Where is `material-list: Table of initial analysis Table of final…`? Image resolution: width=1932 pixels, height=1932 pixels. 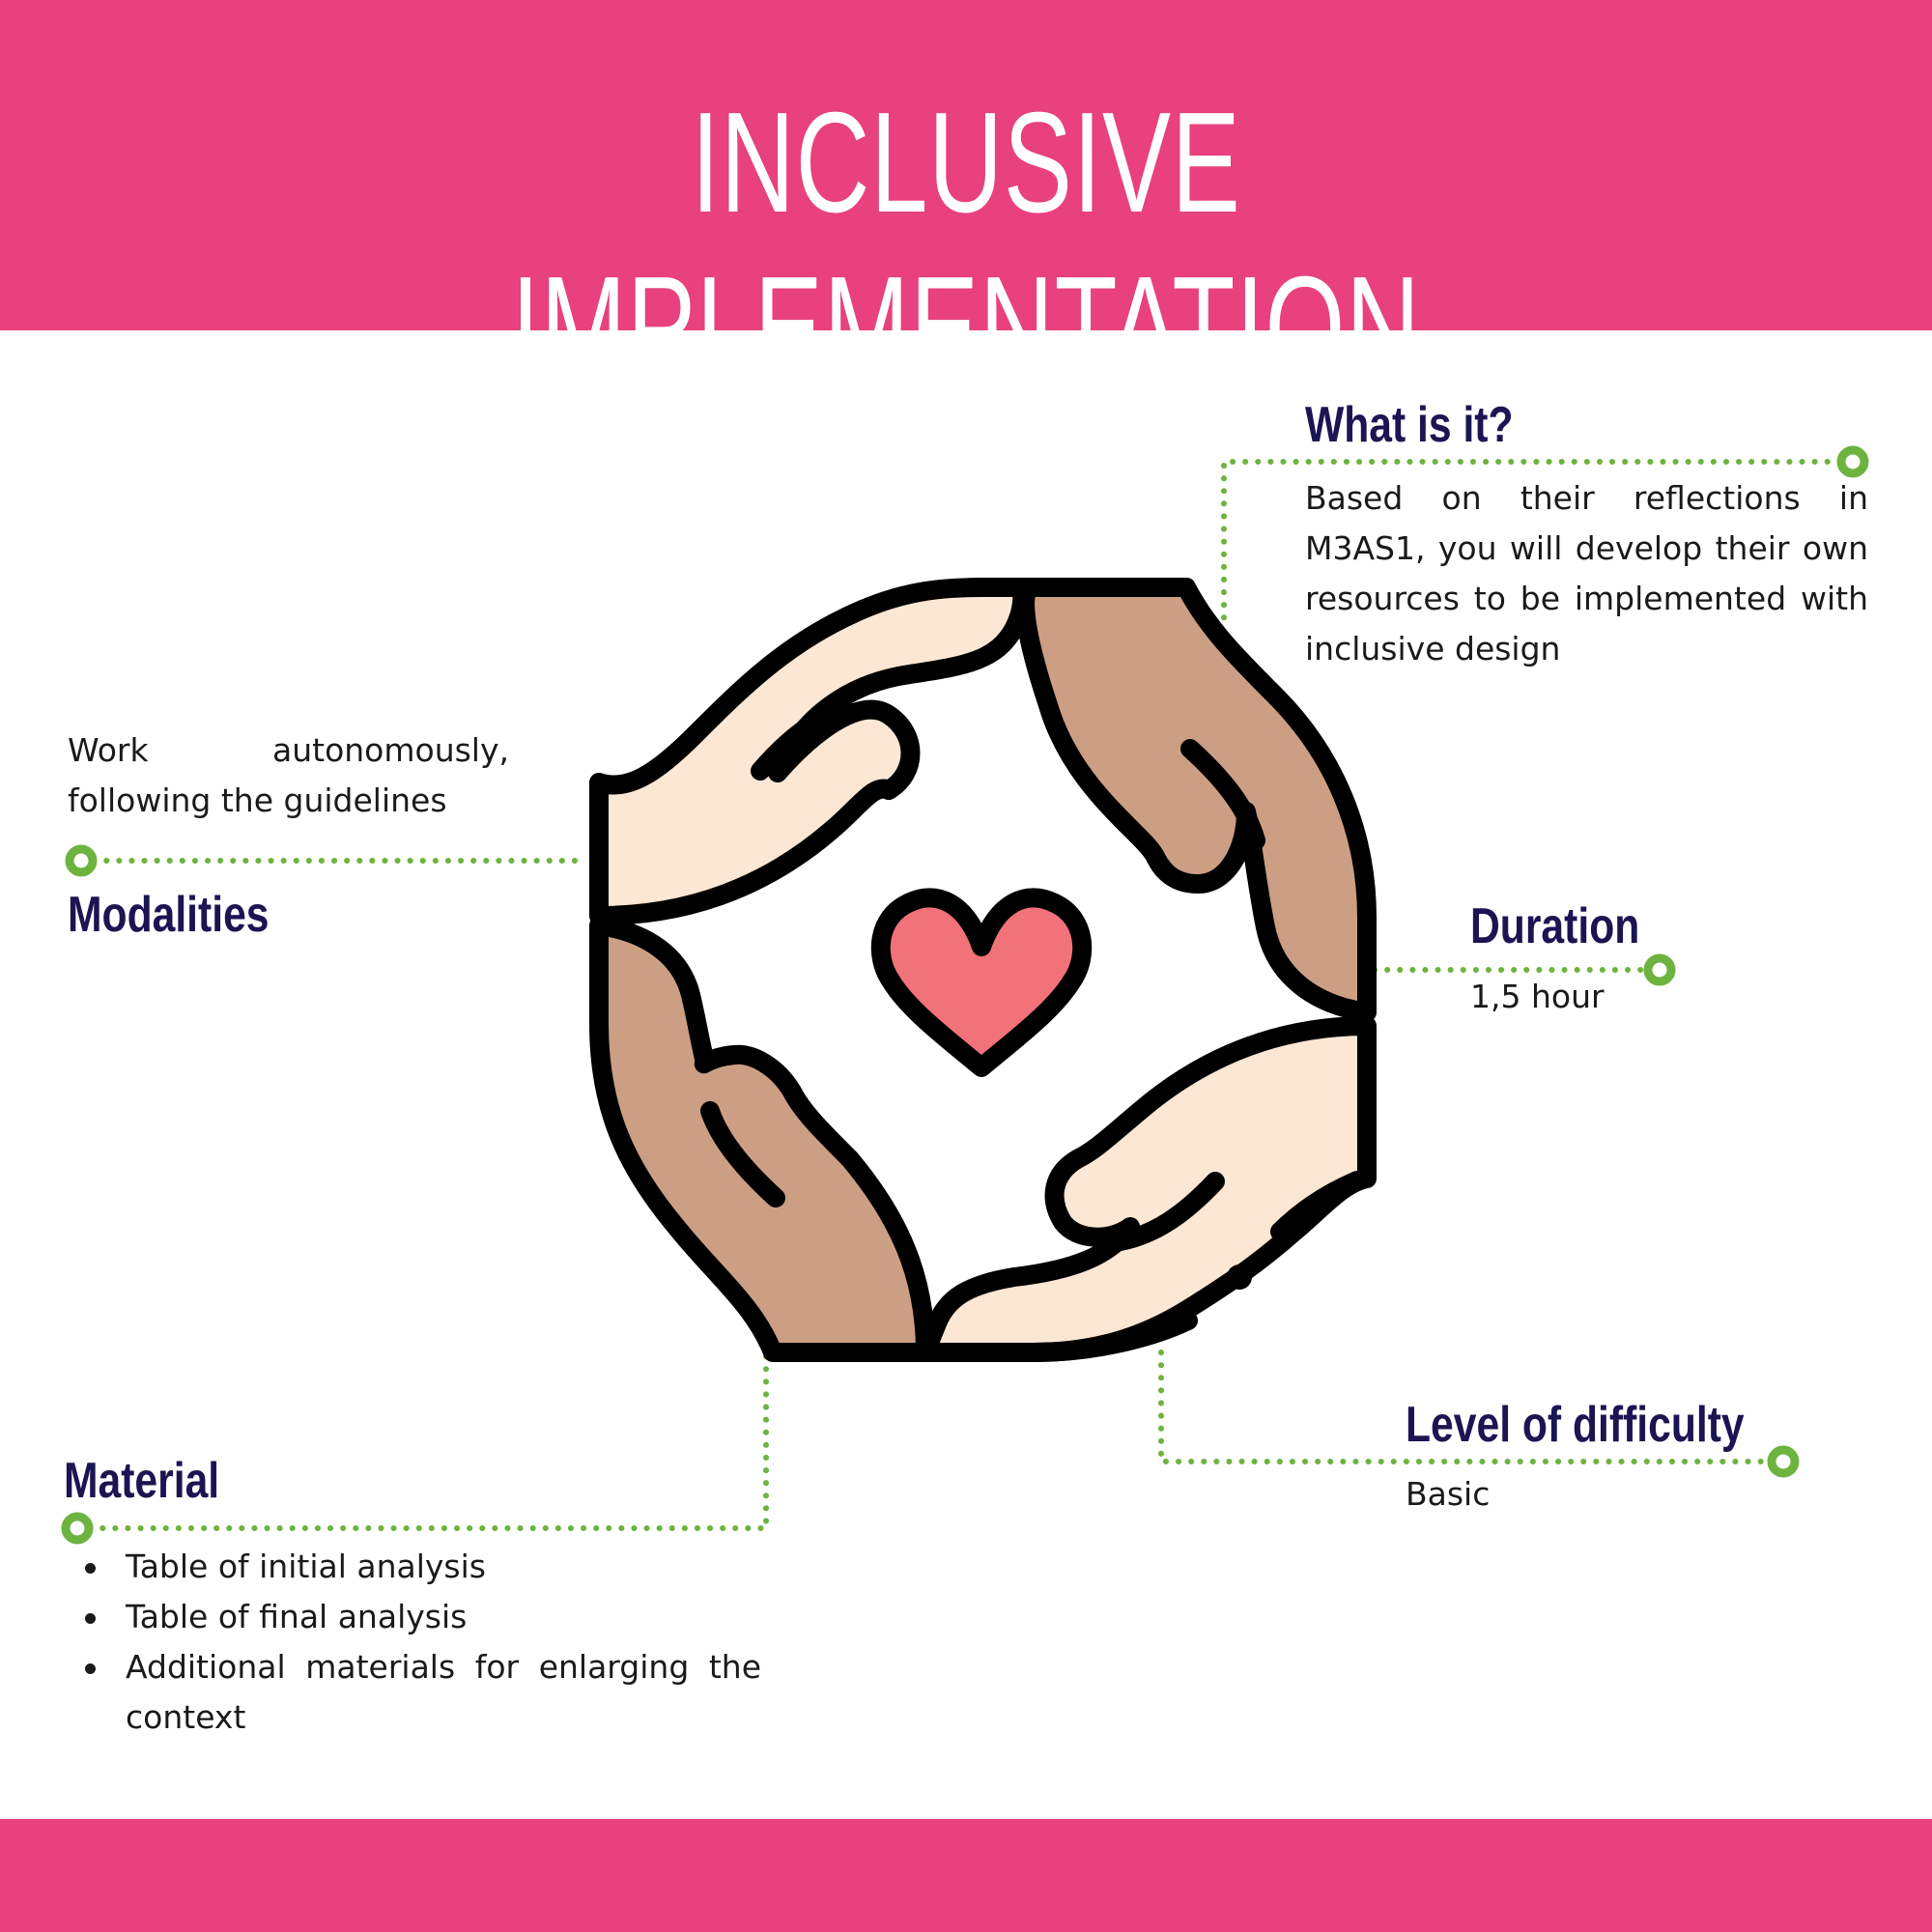
material-list: Table of initial analysis Table of final… is located at coordinates (413, 1642).